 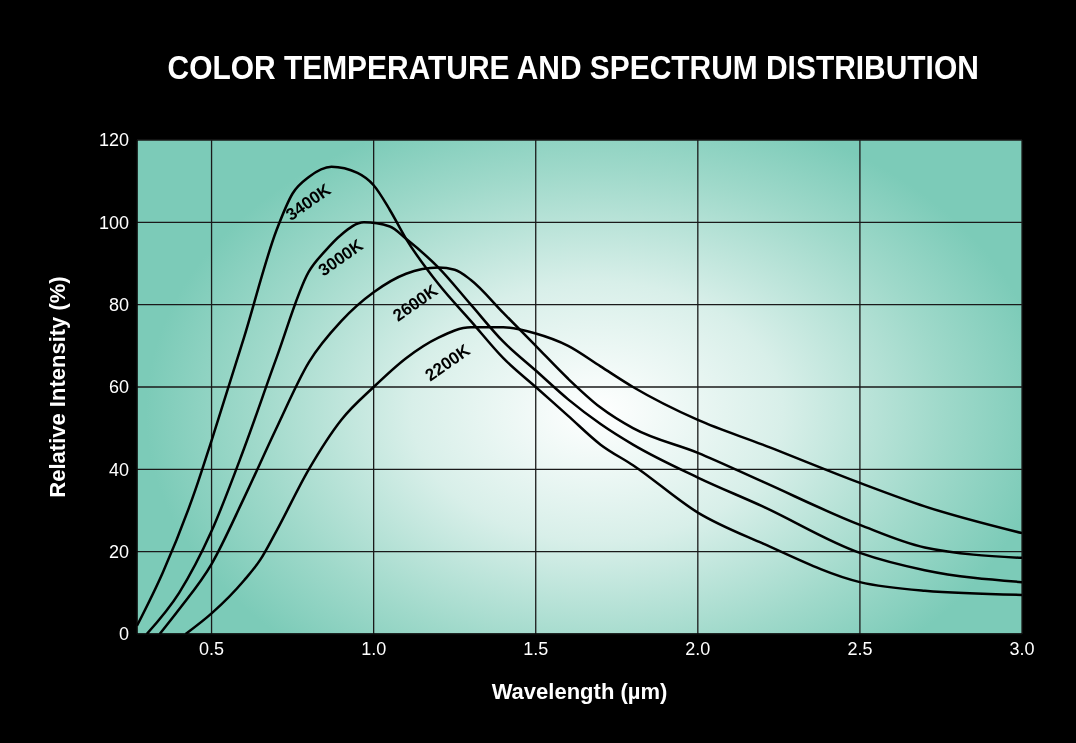 I want to click on y-tick-label: 20, so click(x=118, y=552).